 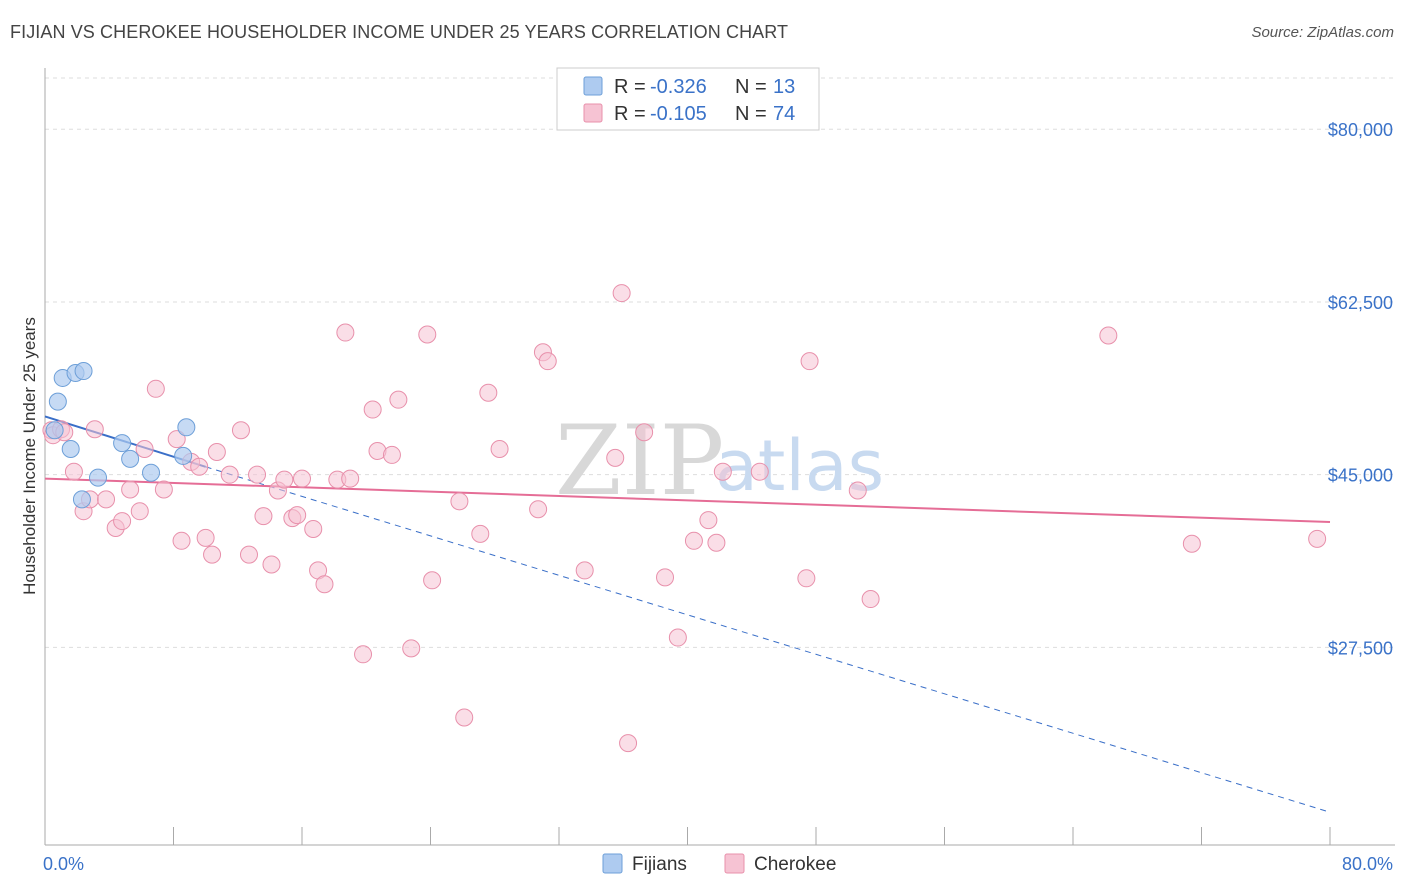 I want to click on bottom-legend: Fijians Cherokee, so click(x=719, y=864).